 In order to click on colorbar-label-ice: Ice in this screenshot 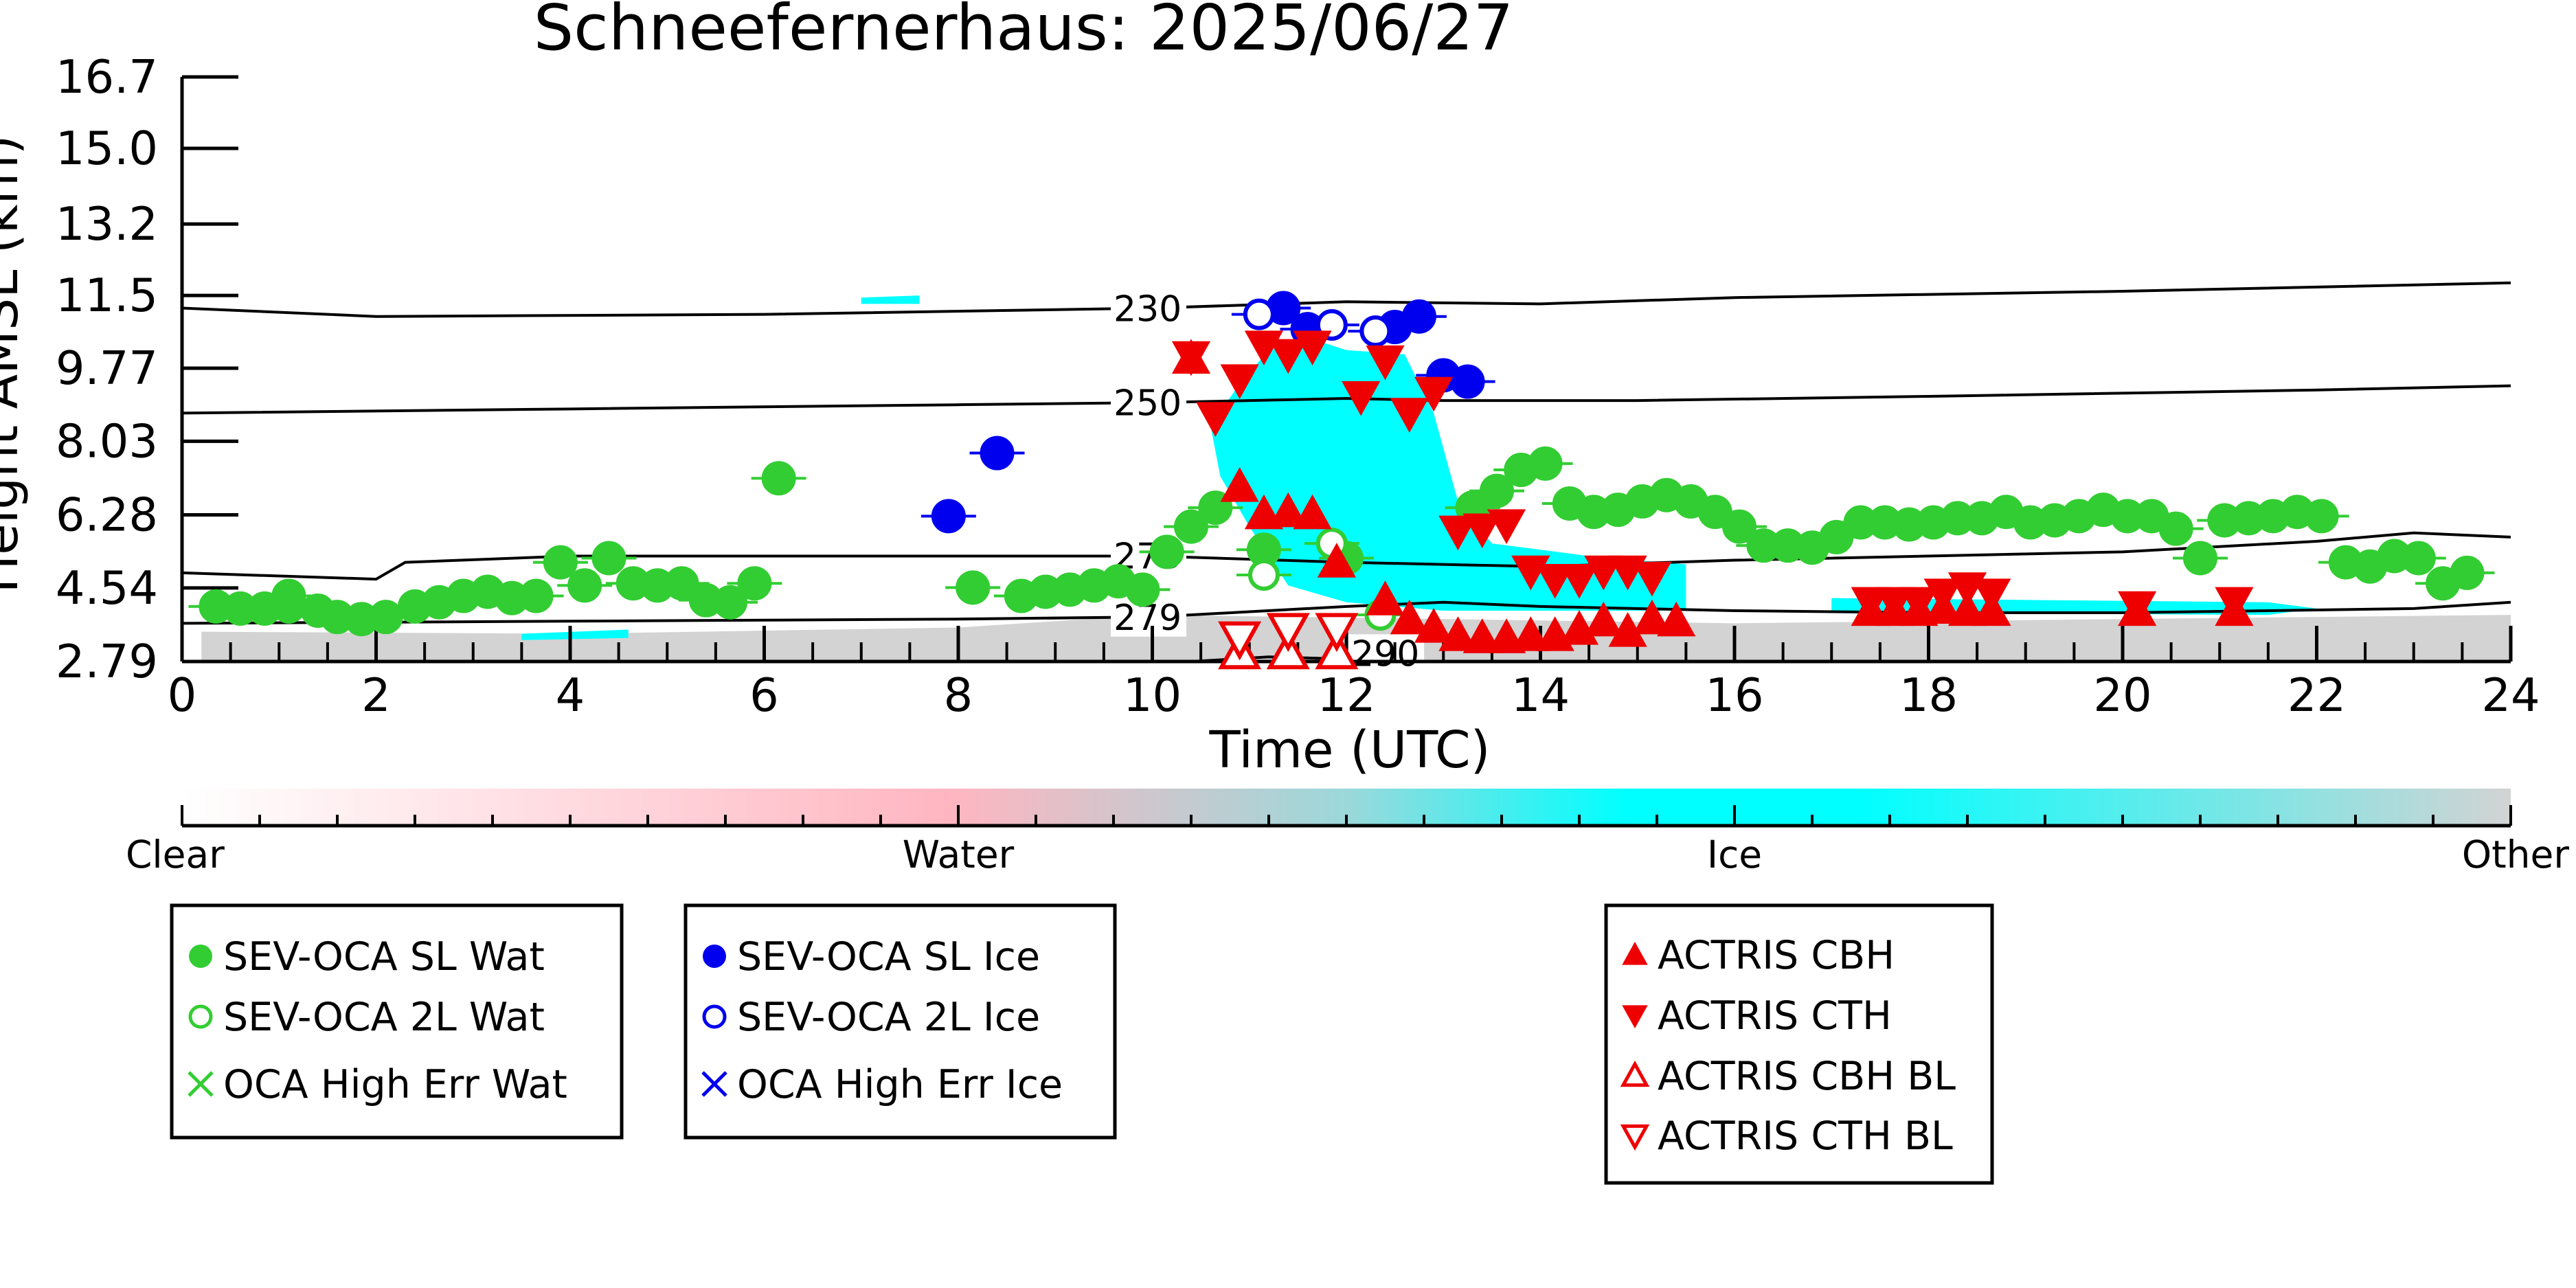, I will do `click(1734, 855)`.